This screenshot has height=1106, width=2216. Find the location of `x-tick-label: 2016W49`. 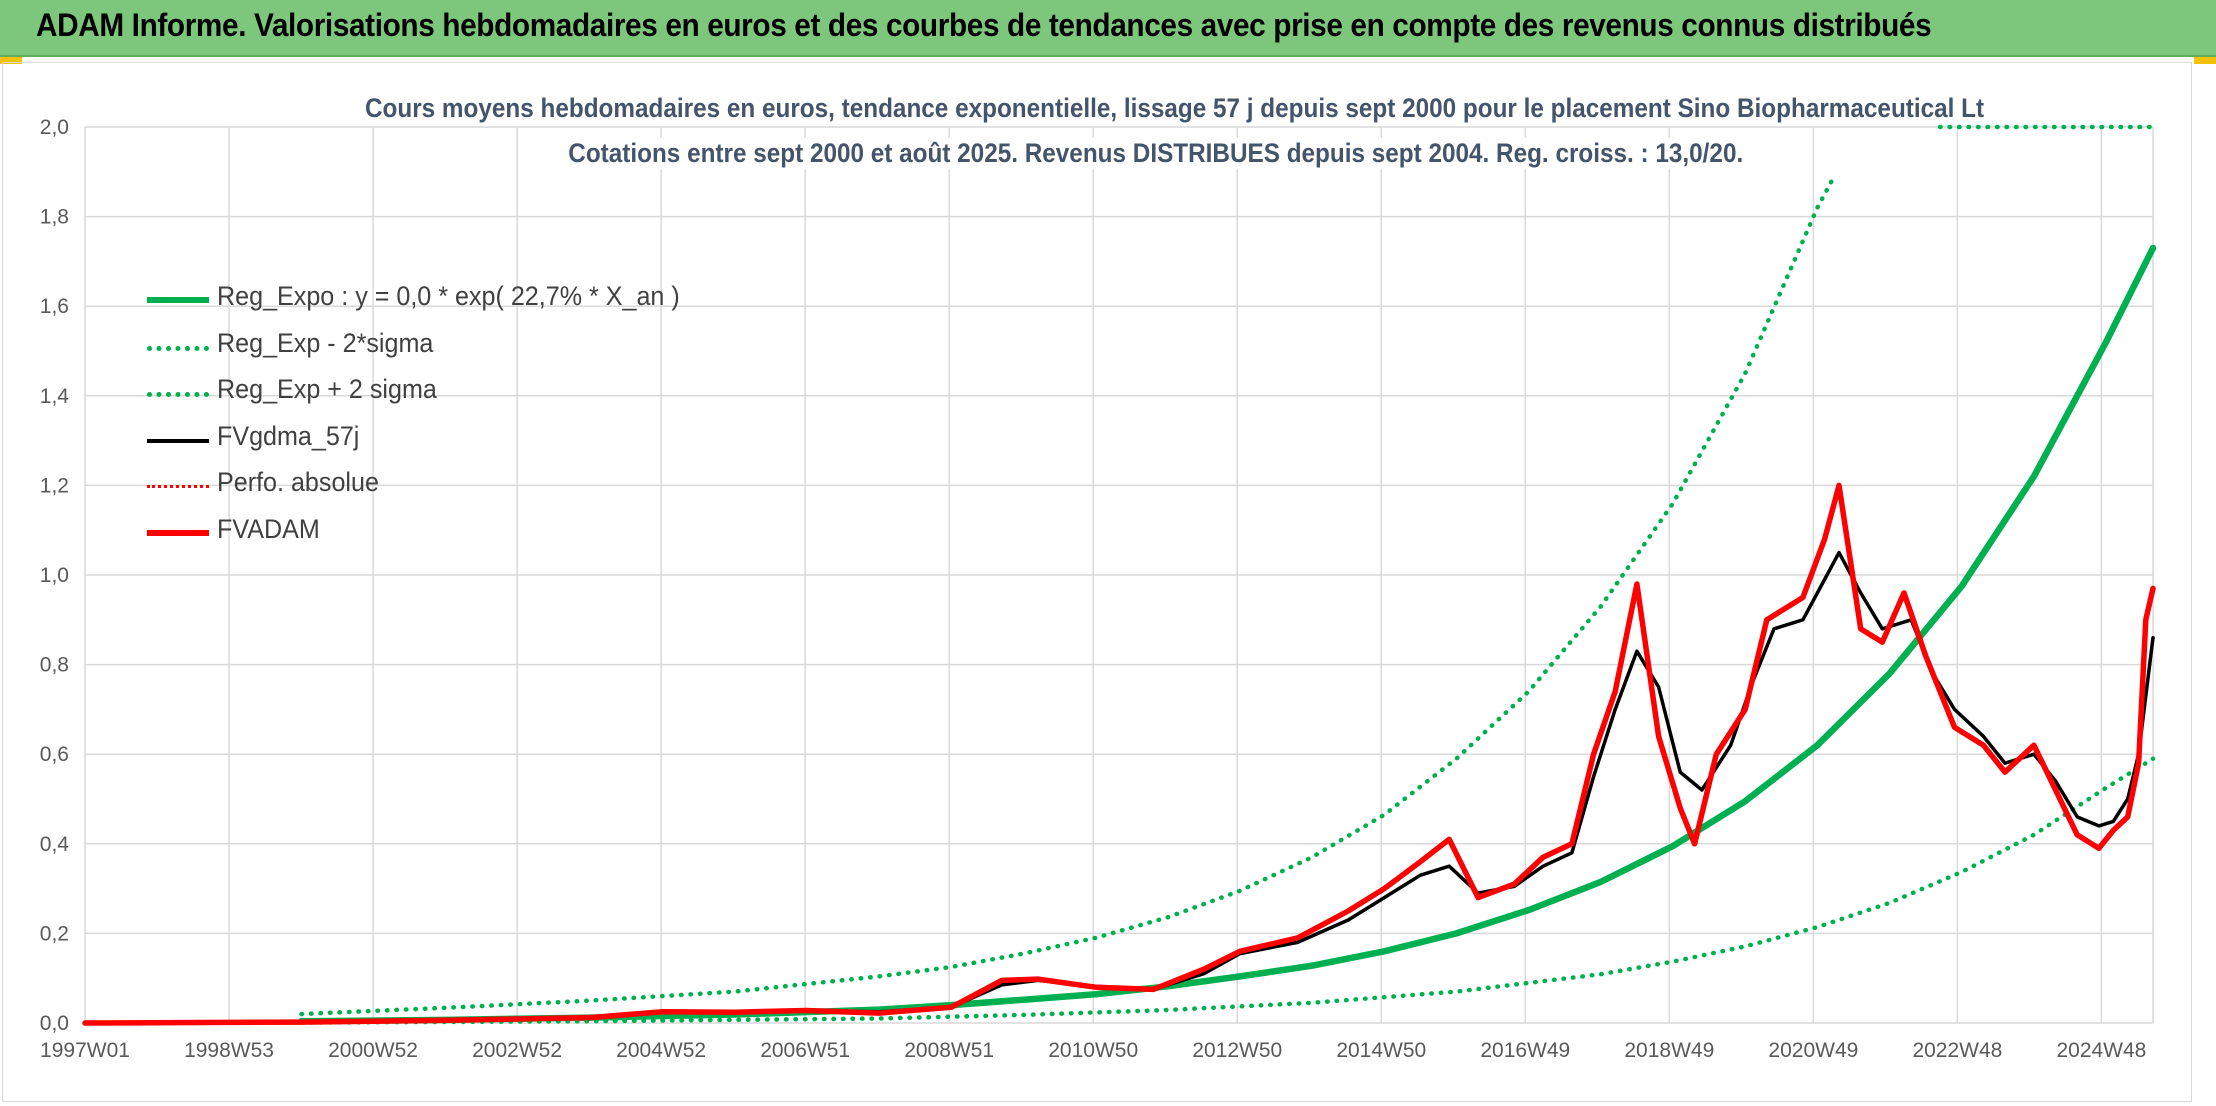

x-tick-label: 2016W49 is located at coordinates (1525, 1050).